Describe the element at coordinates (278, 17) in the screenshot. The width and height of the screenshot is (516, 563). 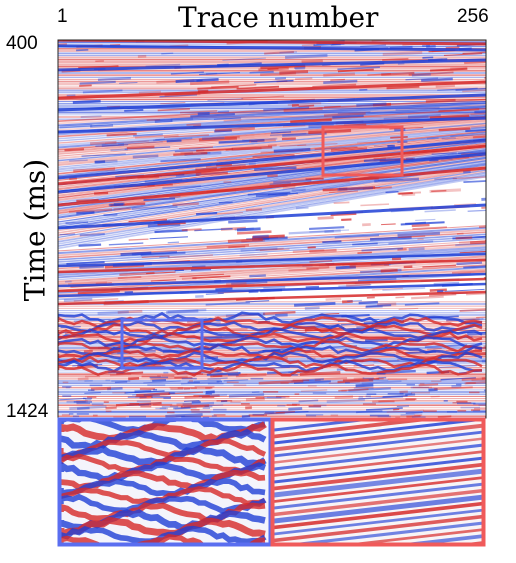
I see `figure-title: Trace number` at that location.